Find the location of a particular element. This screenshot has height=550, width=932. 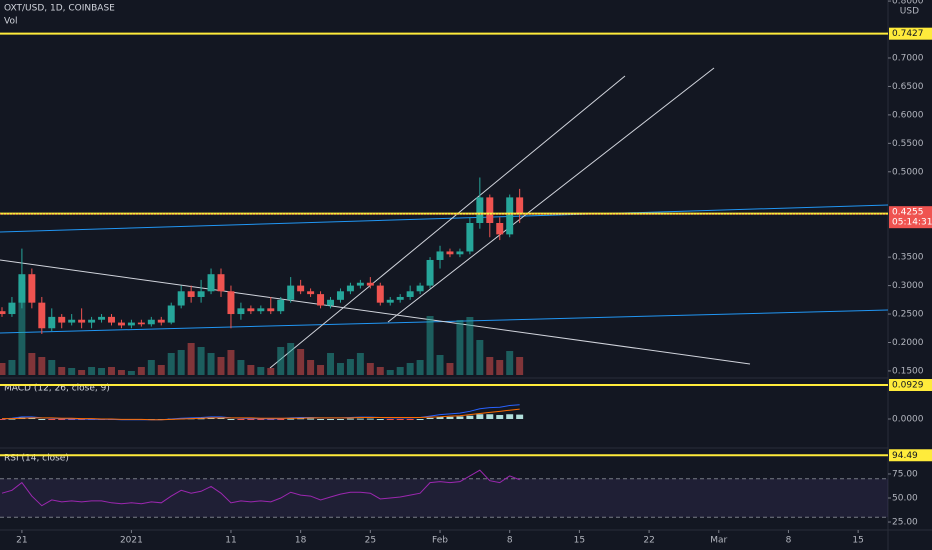

rsi-level-label-box is located at coordinates (910, 455).